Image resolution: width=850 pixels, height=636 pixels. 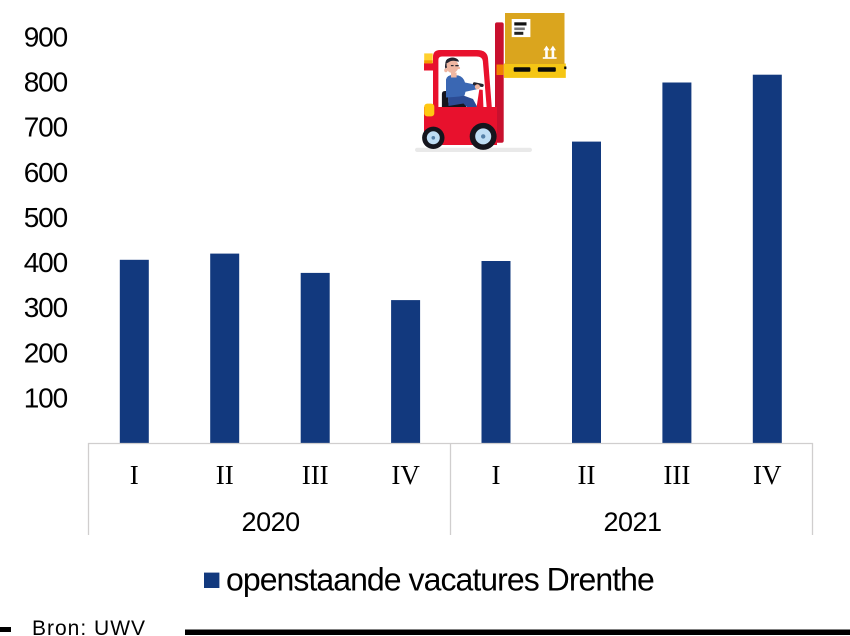 What do you see at coordinates (46, 172) in the screenshot?
I see `svg-text: 600` at bounding box center [46, 172].